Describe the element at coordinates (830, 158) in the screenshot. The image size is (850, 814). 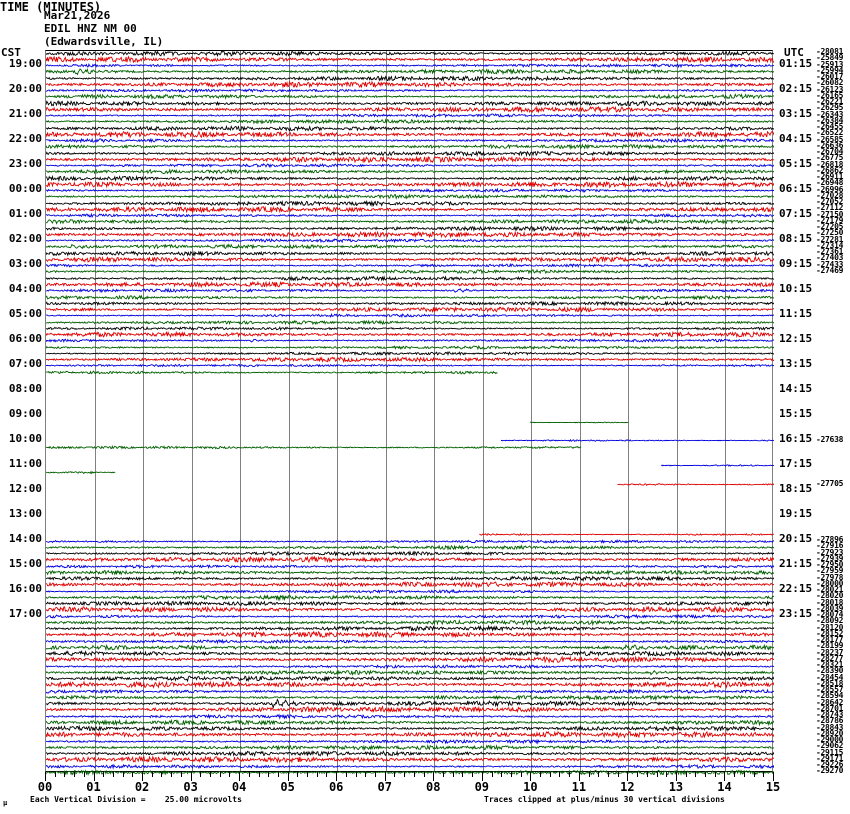
I see `scale-offset-label: -26775` at that location.